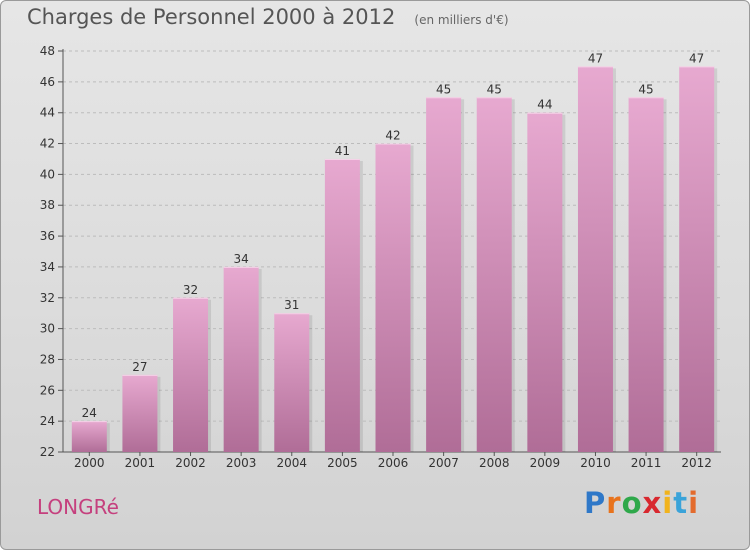 The width and height of the screenshot is (750, 550). I want to click on y-tick-label: 36, so click(47, 236).